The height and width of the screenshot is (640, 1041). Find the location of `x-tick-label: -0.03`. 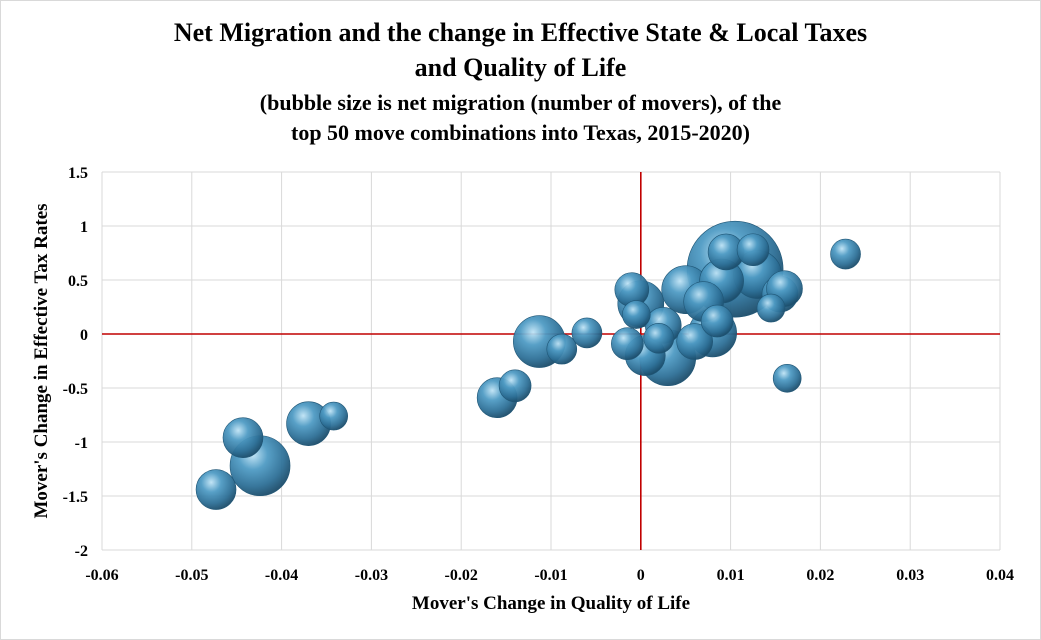

x-tick-label: -0.03 is located at coordinates (371, 575).